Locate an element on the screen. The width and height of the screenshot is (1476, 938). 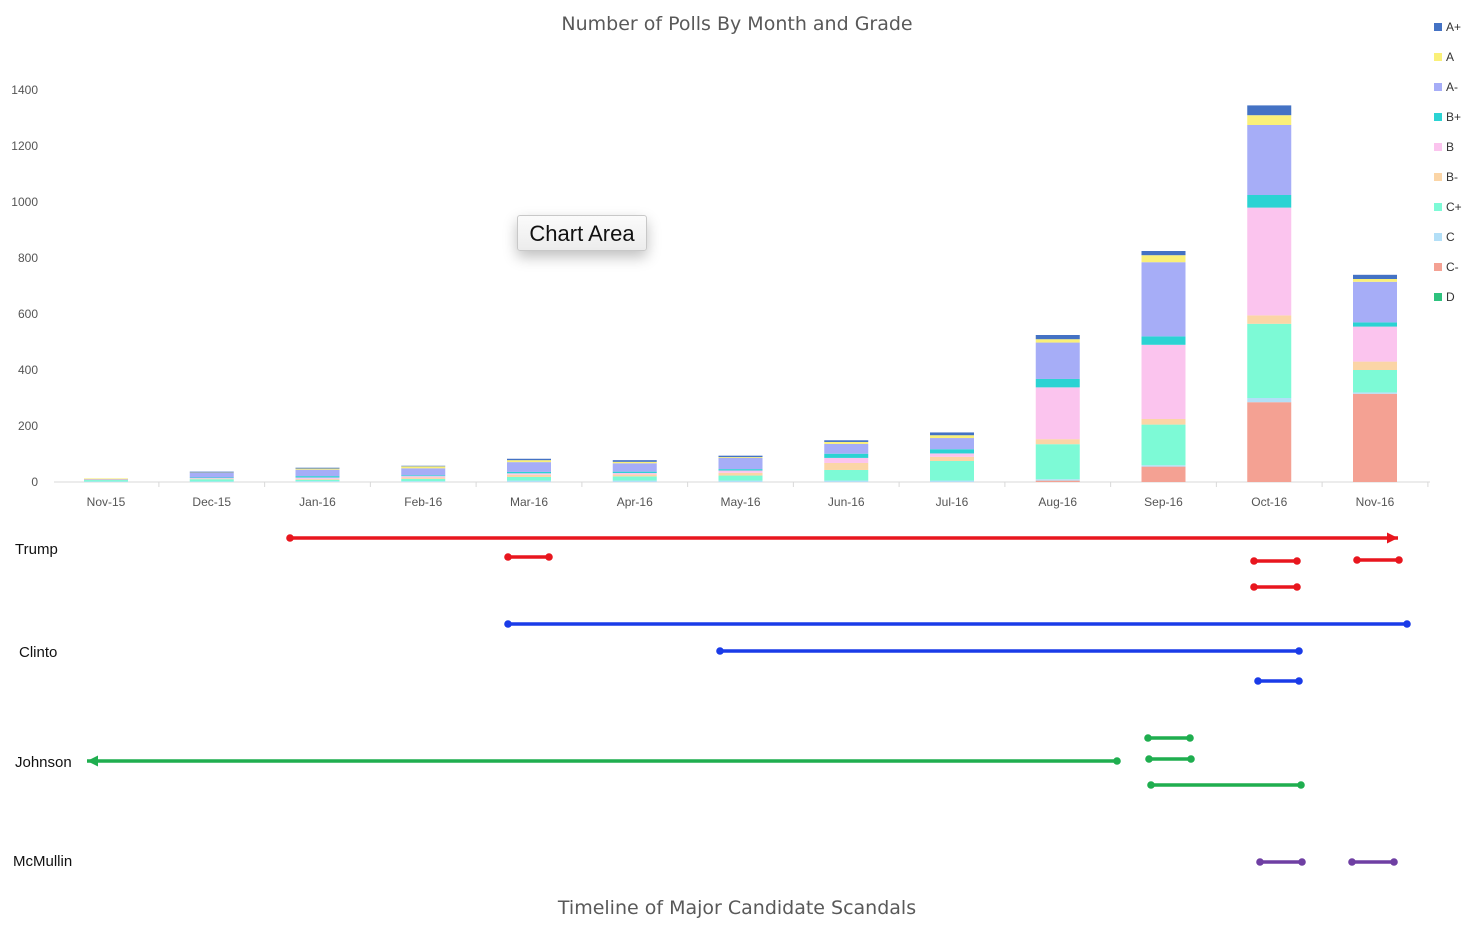
x-tick-label: May-16 is located at coordinates (740, 502).